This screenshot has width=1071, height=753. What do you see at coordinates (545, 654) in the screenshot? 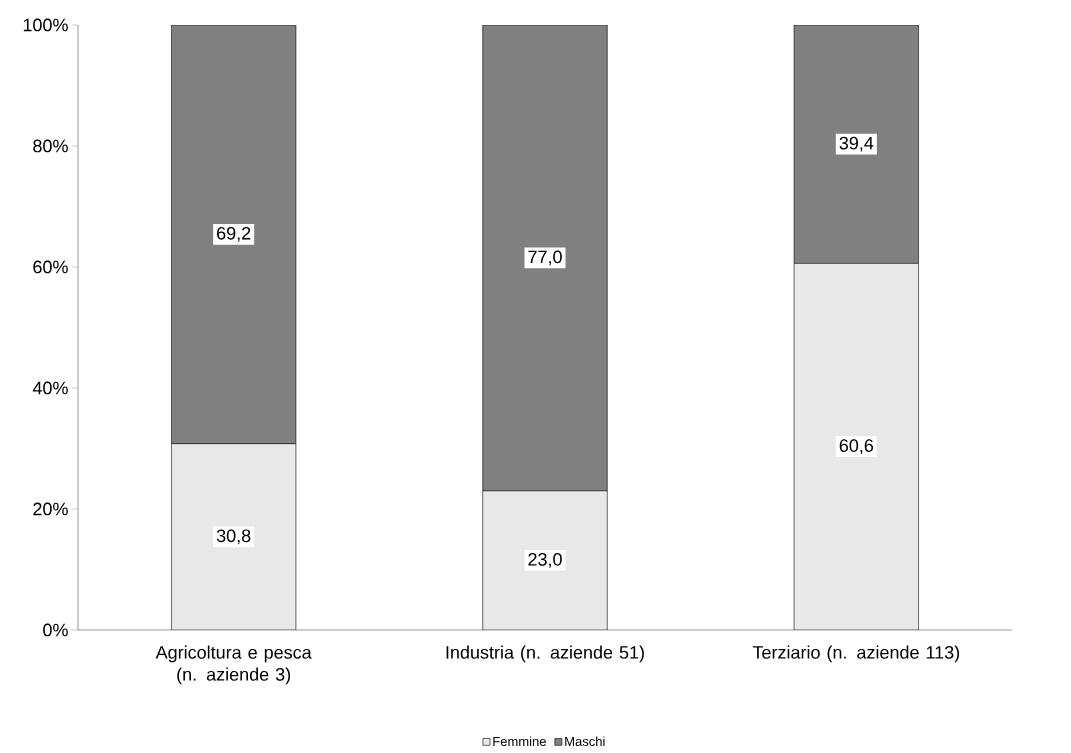
I see `x-tick-label: Industria (n. aziende 51)` at bounding box center [545, 654].